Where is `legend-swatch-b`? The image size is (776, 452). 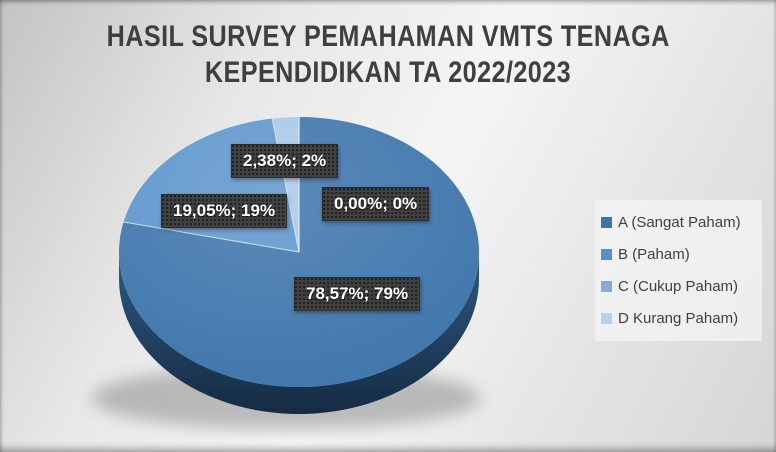 legend-swatch-b is located at coordinates (606, 254).